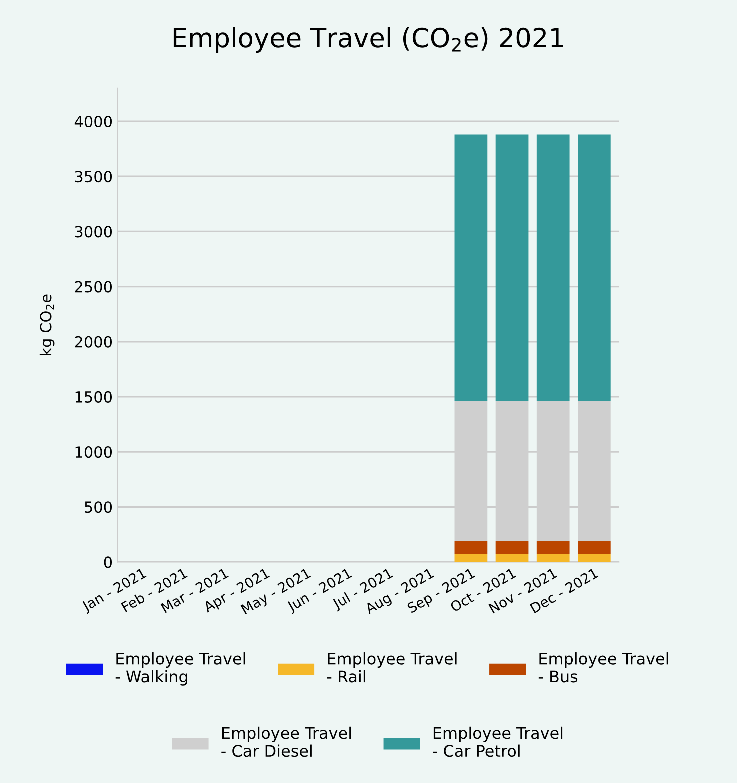 This screenshot has height=783, width=737. What do you see at coordinates (392, 667) in the screenshot?
I see `legend-label: Employee Travel - Rail` at bounding box center [392, 667].